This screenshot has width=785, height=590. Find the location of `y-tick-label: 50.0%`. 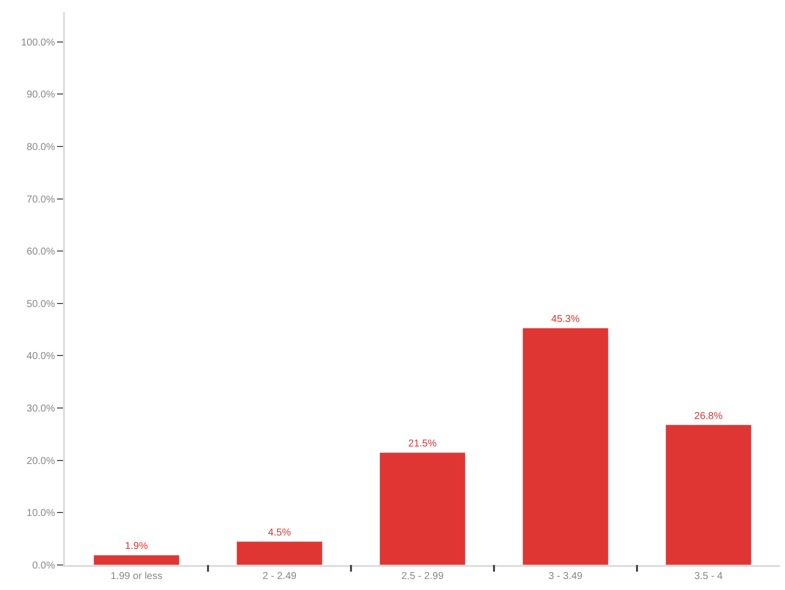

y-tick-label: 50.0% is located at coordinates (41, 304).